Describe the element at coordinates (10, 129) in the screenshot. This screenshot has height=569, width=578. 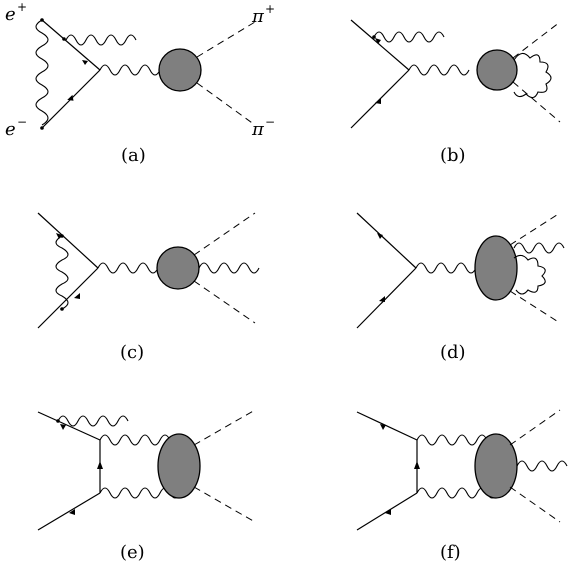
I see `e-minus-label: e` at that location.